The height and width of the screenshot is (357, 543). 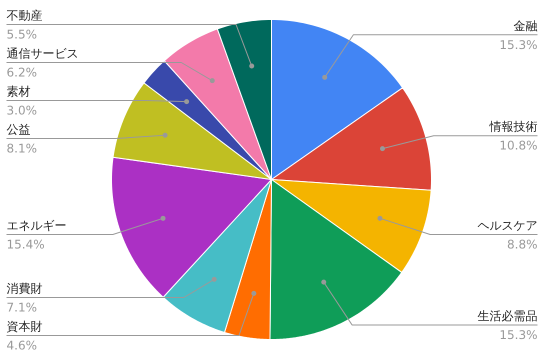 What do you see at coordinates (18, 129) in the screenshot?
I see `slice-label: 公益` at bounding box center [18, 129].